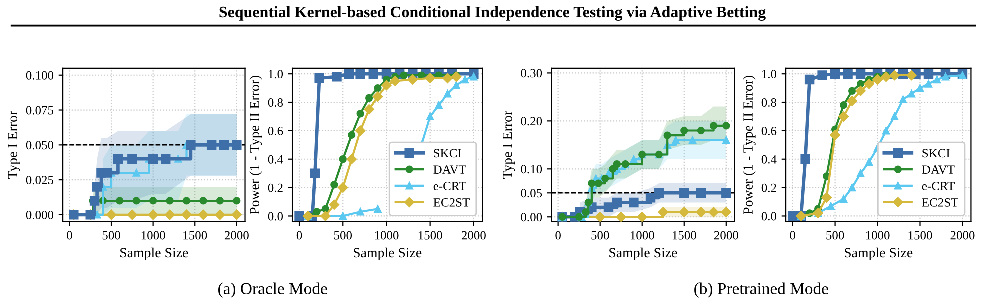 This screenshot has width=985, height=304. Describe the element at coordinates (40, 110) in the screenshot. I see `y-tick-label: 0.075` at that location.